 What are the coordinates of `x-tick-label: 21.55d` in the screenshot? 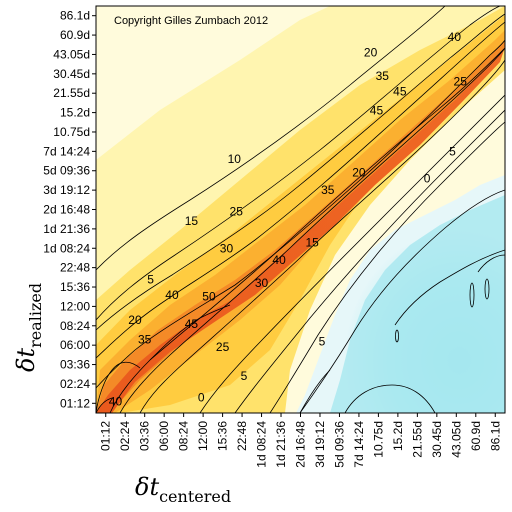 It's located at (417, 439).